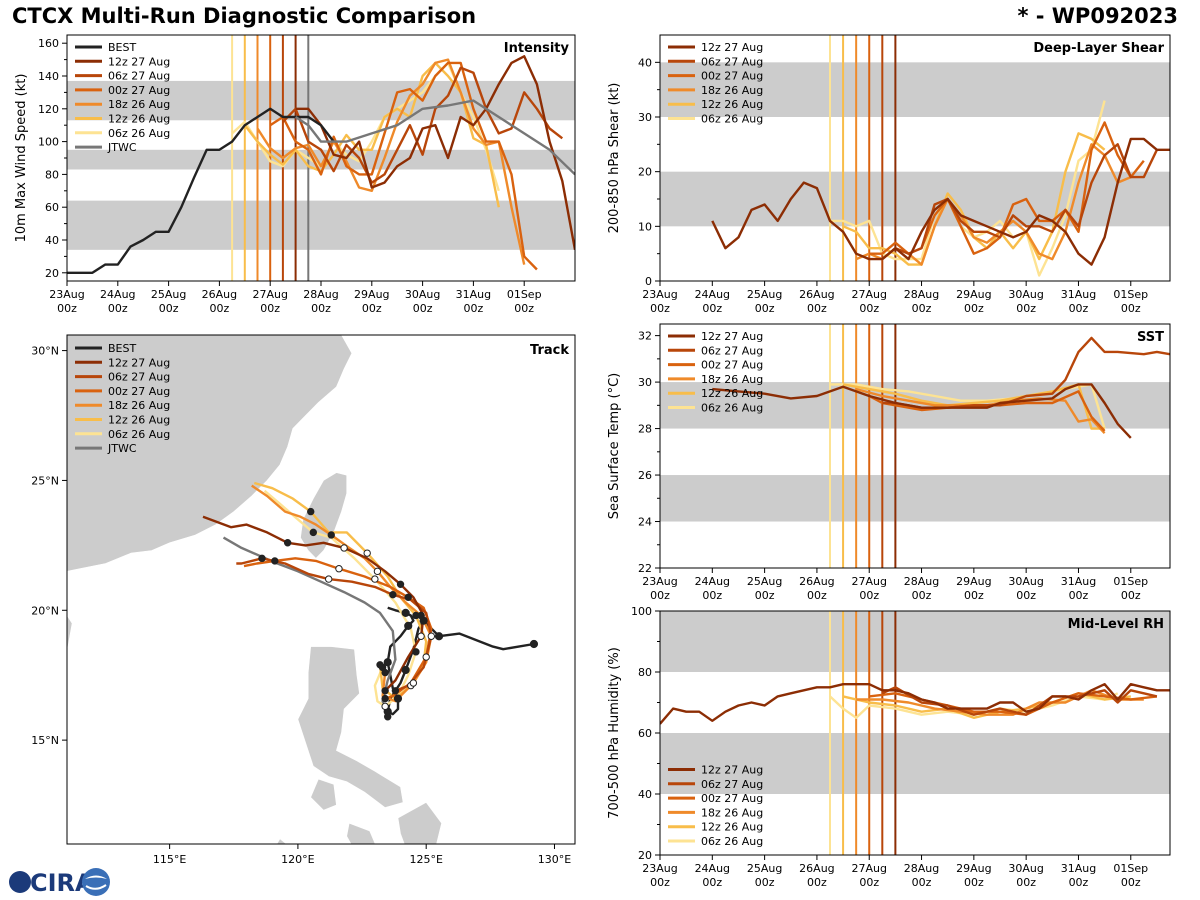 The image size is (1200, 900). What do you see at coordinates (70, 633) in the screenshot?
I see `hainan-island` at bounding box center [70, 633].